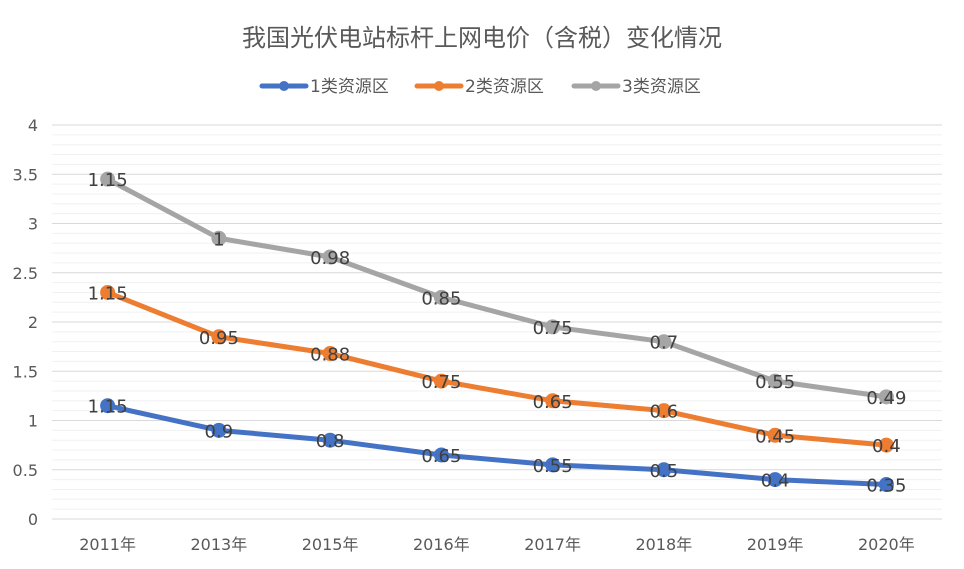  Describe the element at coordinates (886, 544) in the screenshot. I see `x-tick-label: 2020年` at that location.